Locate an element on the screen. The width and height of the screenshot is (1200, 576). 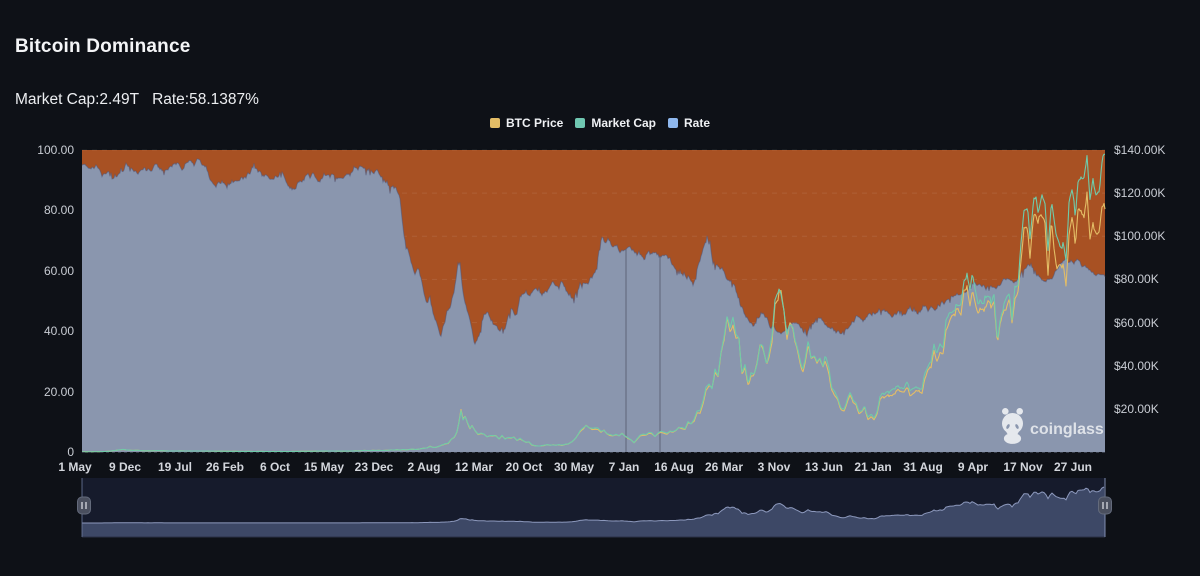
svg-text: 3 Nov is located at coordinates (774, 467).